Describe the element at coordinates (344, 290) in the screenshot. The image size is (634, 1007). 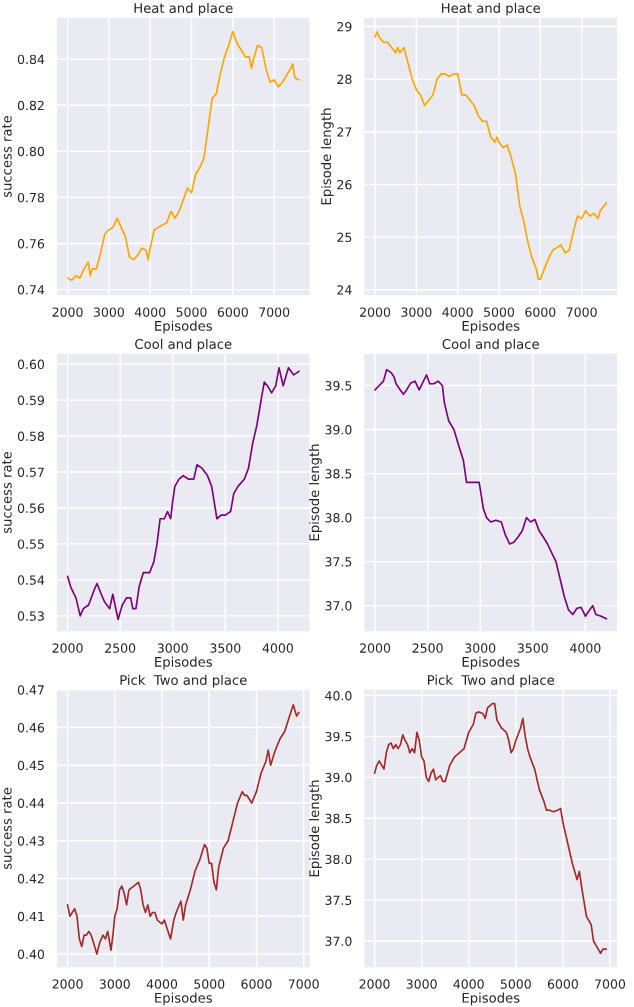
I see `y-tick-label: 24` at that location.